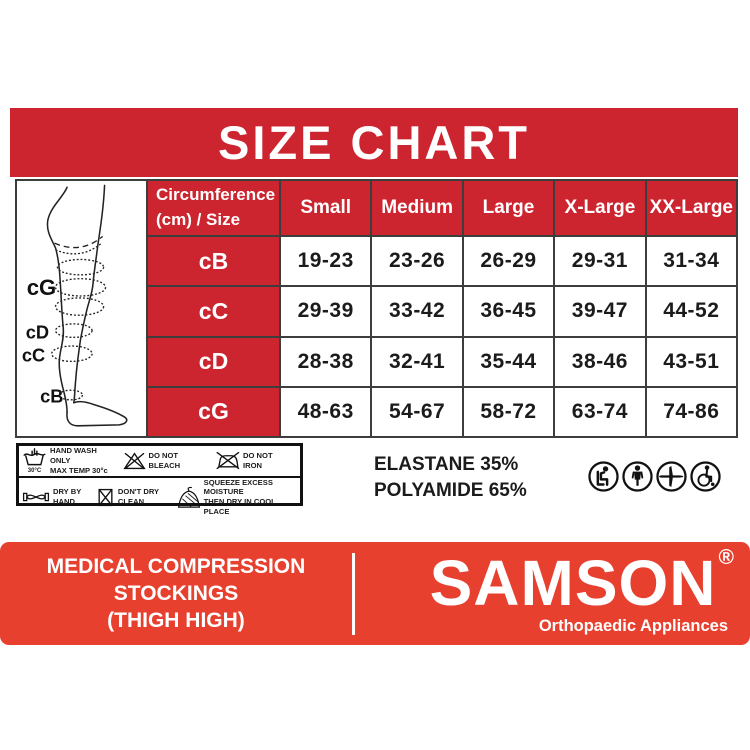  What do you see at coordinates (417, 411) in the screenshot?
I see `value-cg-medium: 54-67` at bounding box center [417, 411].